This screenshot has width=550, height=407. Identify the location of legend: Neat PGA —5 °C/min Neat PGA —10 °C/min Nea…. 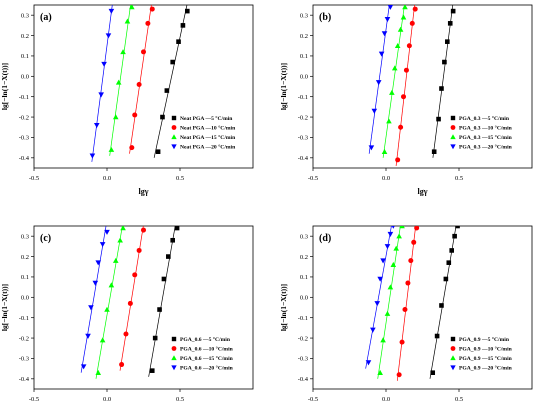
(203, 133).